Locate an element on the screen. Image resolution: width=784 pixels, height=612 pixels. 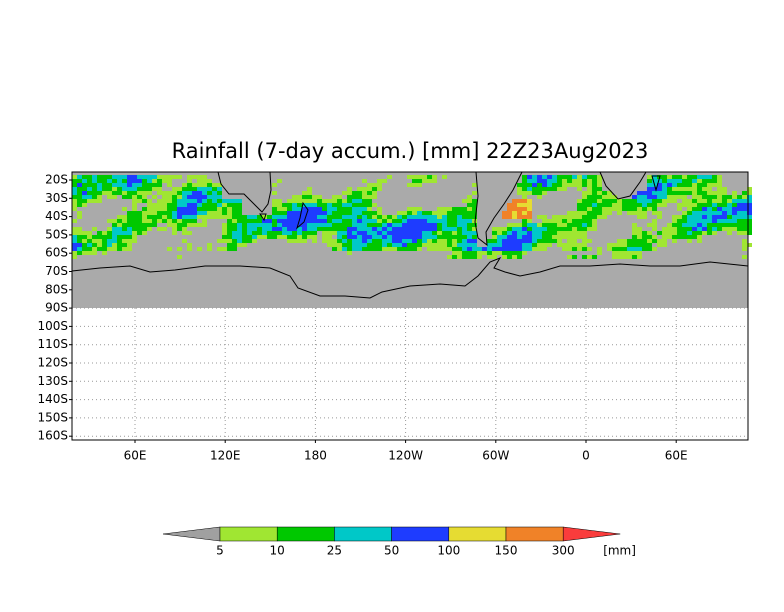
madagascar is located at coordinates (656, 183).